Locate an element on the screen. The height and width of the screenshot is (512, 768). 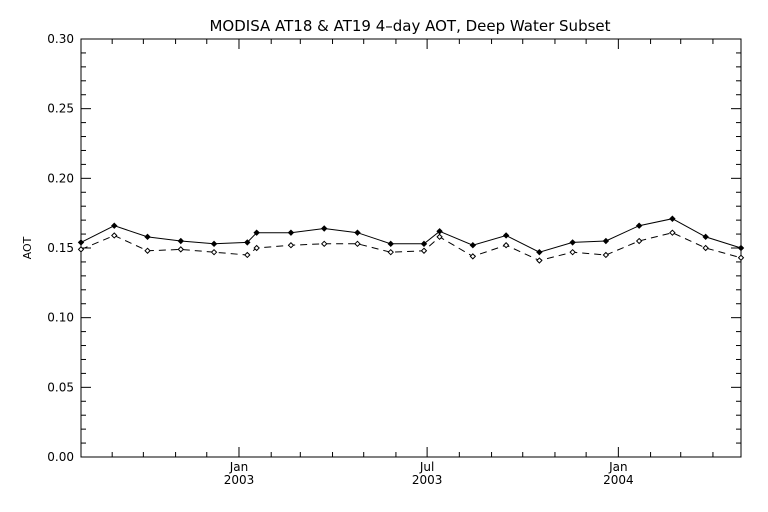
x-tick-label-month: Jul is located at coordinates (426, 467).